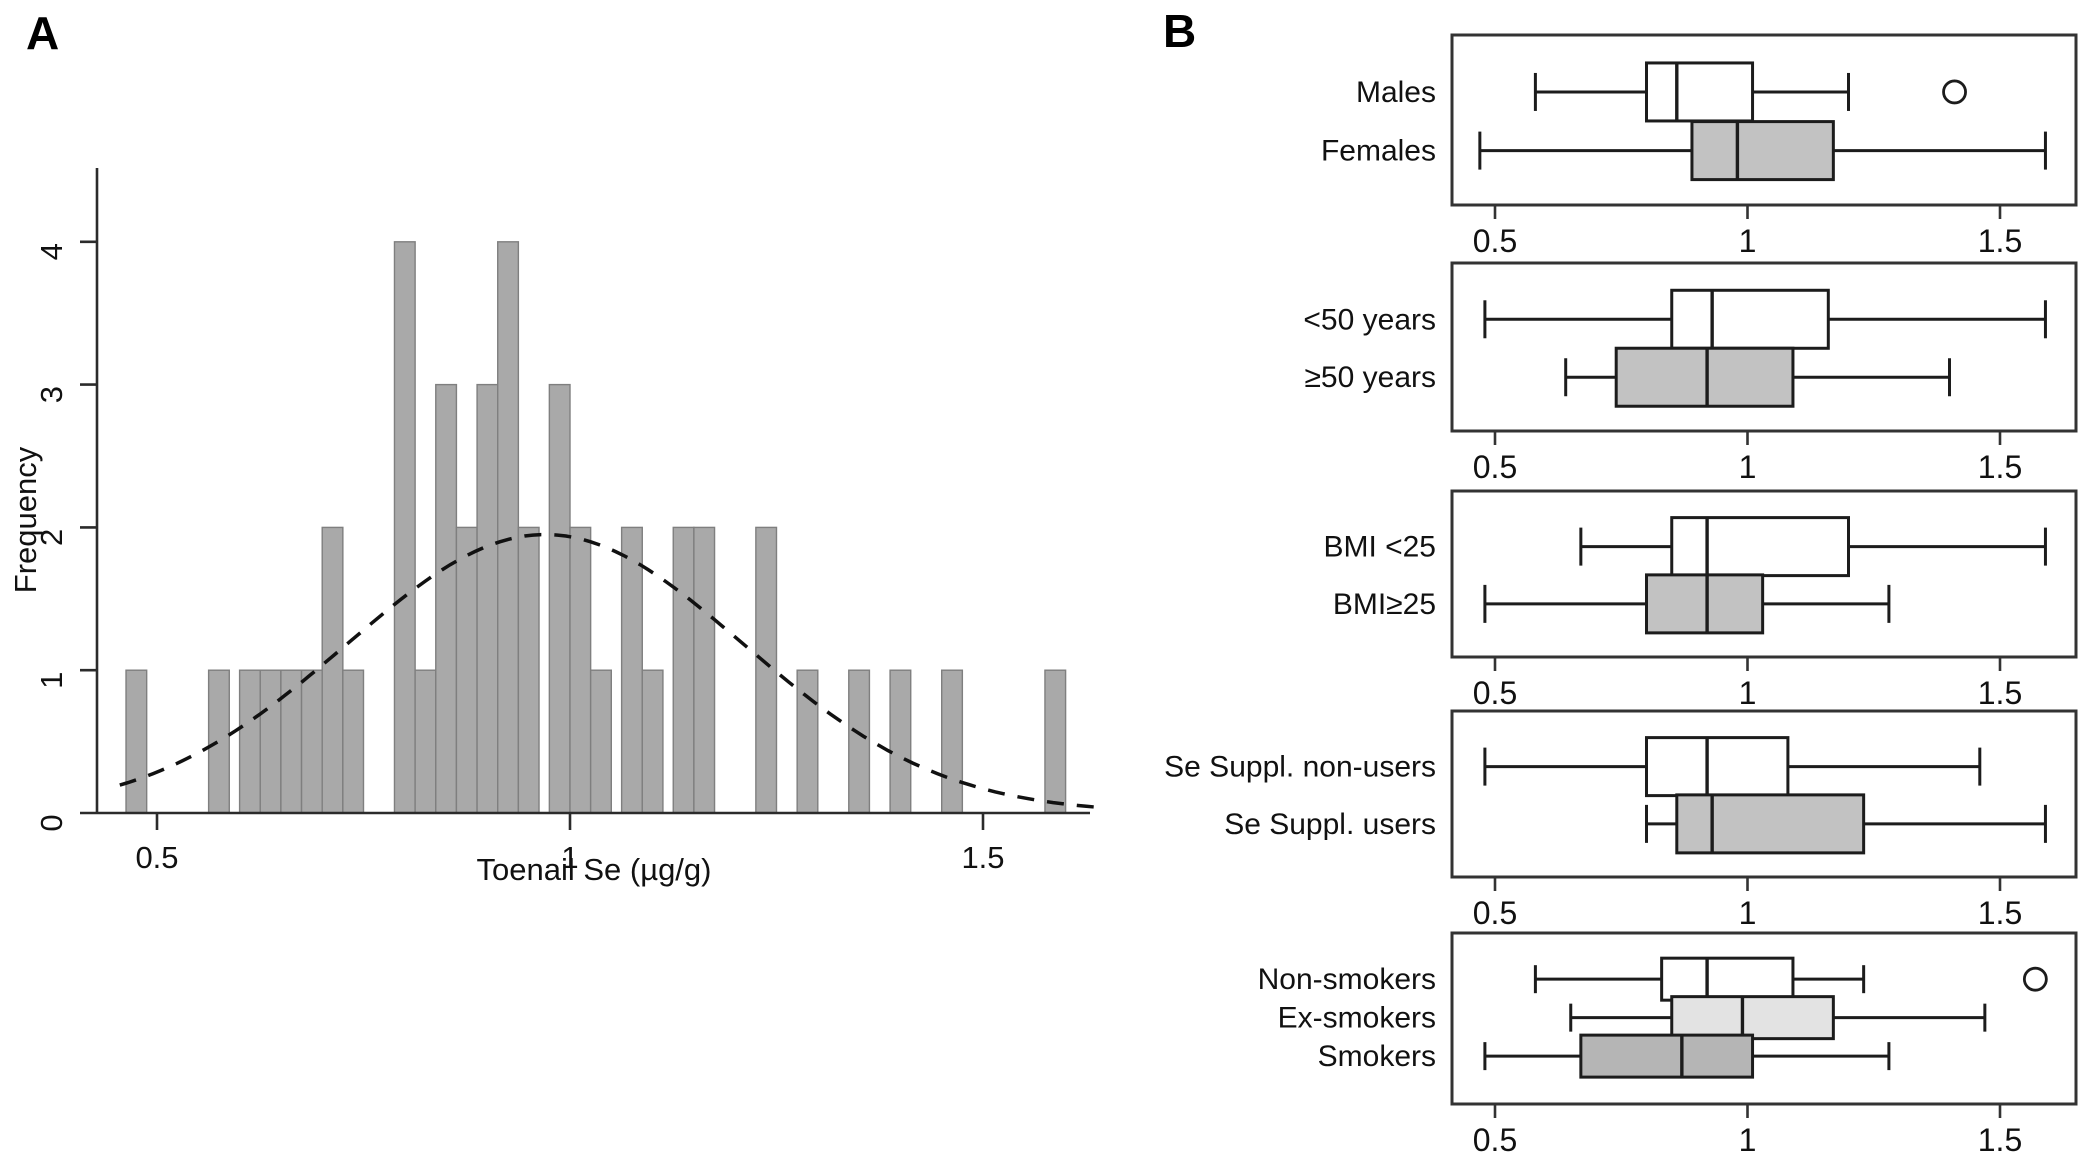 This screenshot has height=1155, width=2081. I want to click on category-label: Smokers, so click(1377, 1056).